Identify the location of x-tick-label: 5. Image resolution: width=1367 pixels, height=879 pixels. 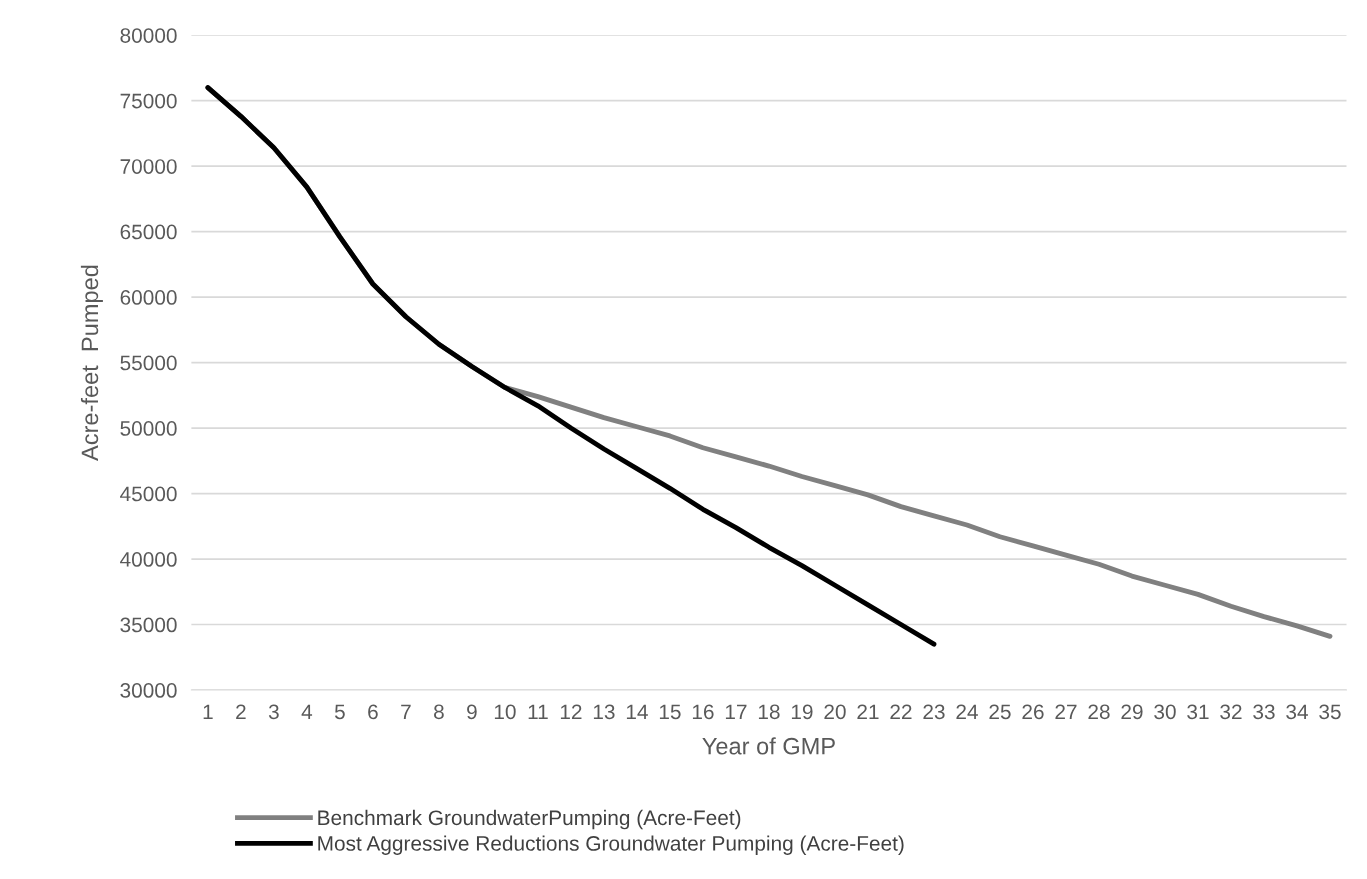
(339, 712).